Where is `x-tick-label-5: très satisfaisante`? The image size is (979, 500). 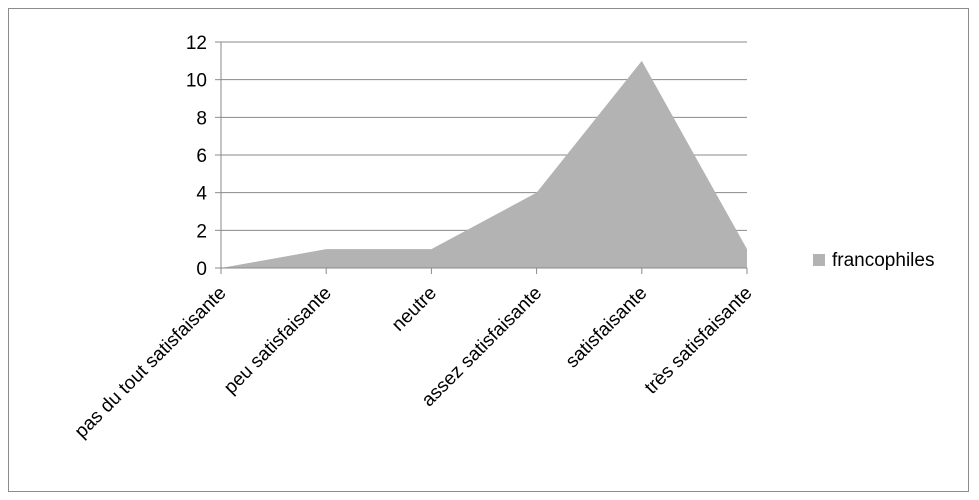 x-tick-label-5: très satisfaisante is located at coordinates (699, 341).